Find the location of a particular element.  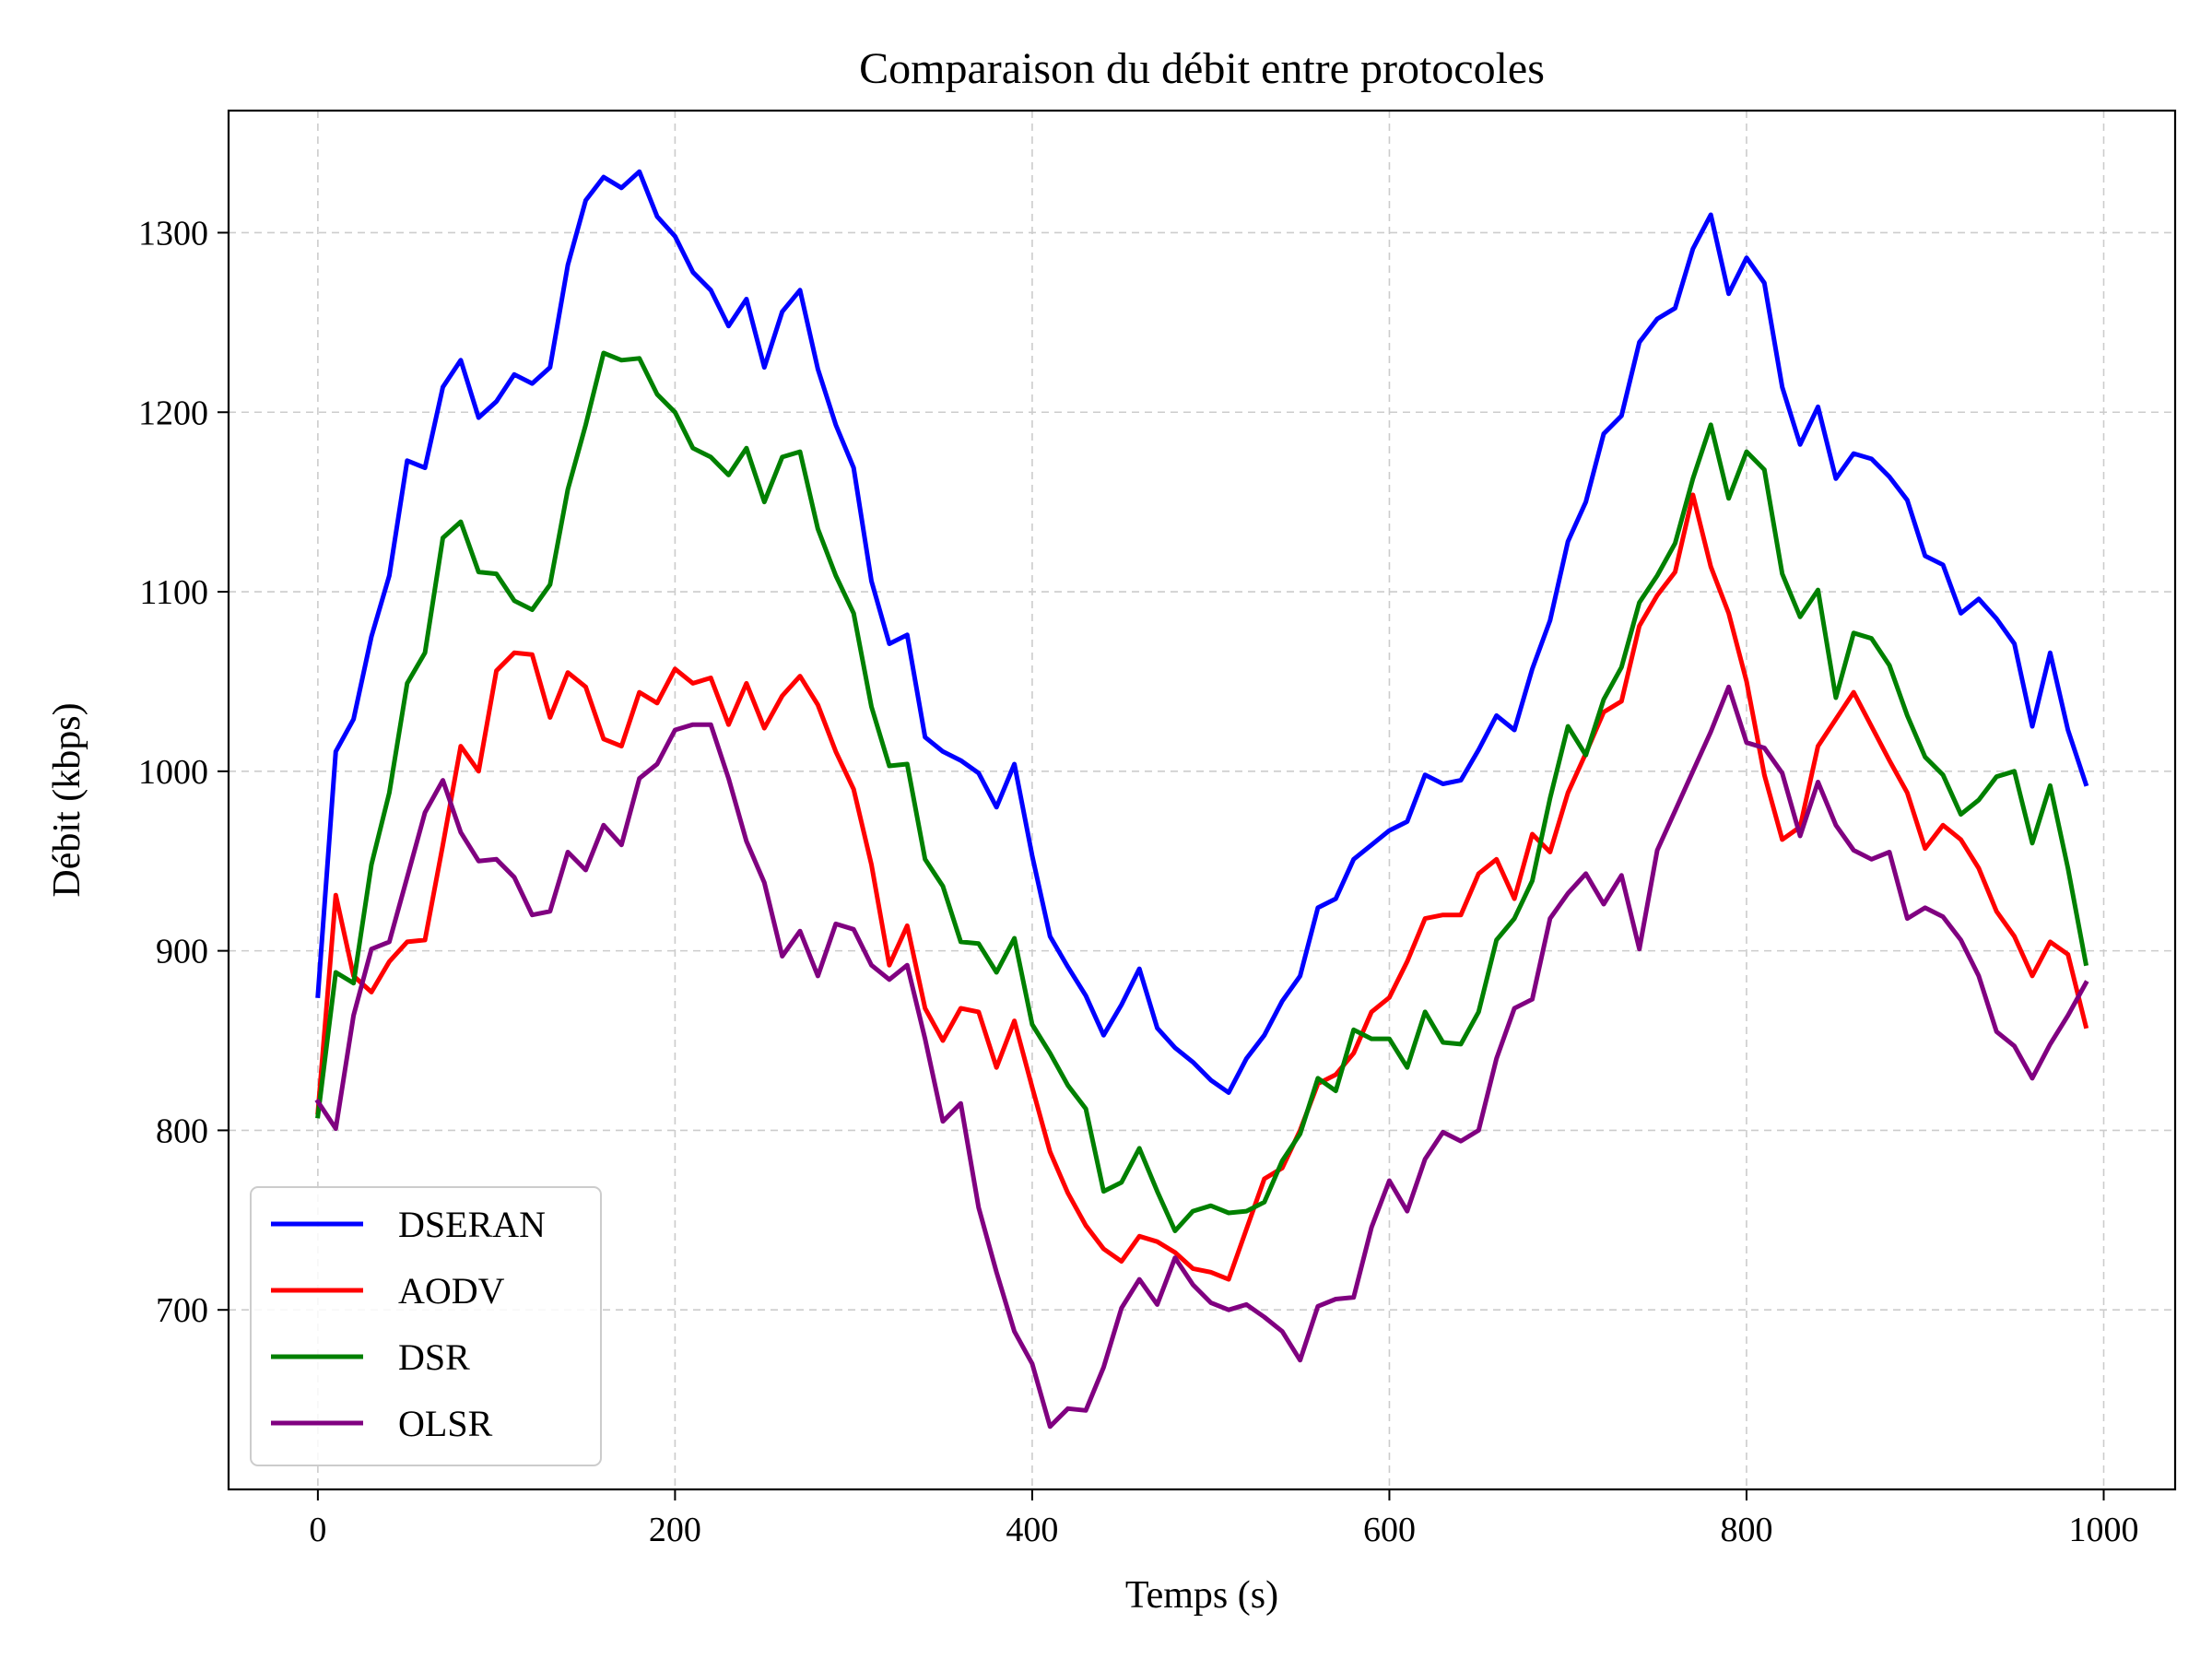

y-tick-label: 1000 is located at coordinates (173, 772).